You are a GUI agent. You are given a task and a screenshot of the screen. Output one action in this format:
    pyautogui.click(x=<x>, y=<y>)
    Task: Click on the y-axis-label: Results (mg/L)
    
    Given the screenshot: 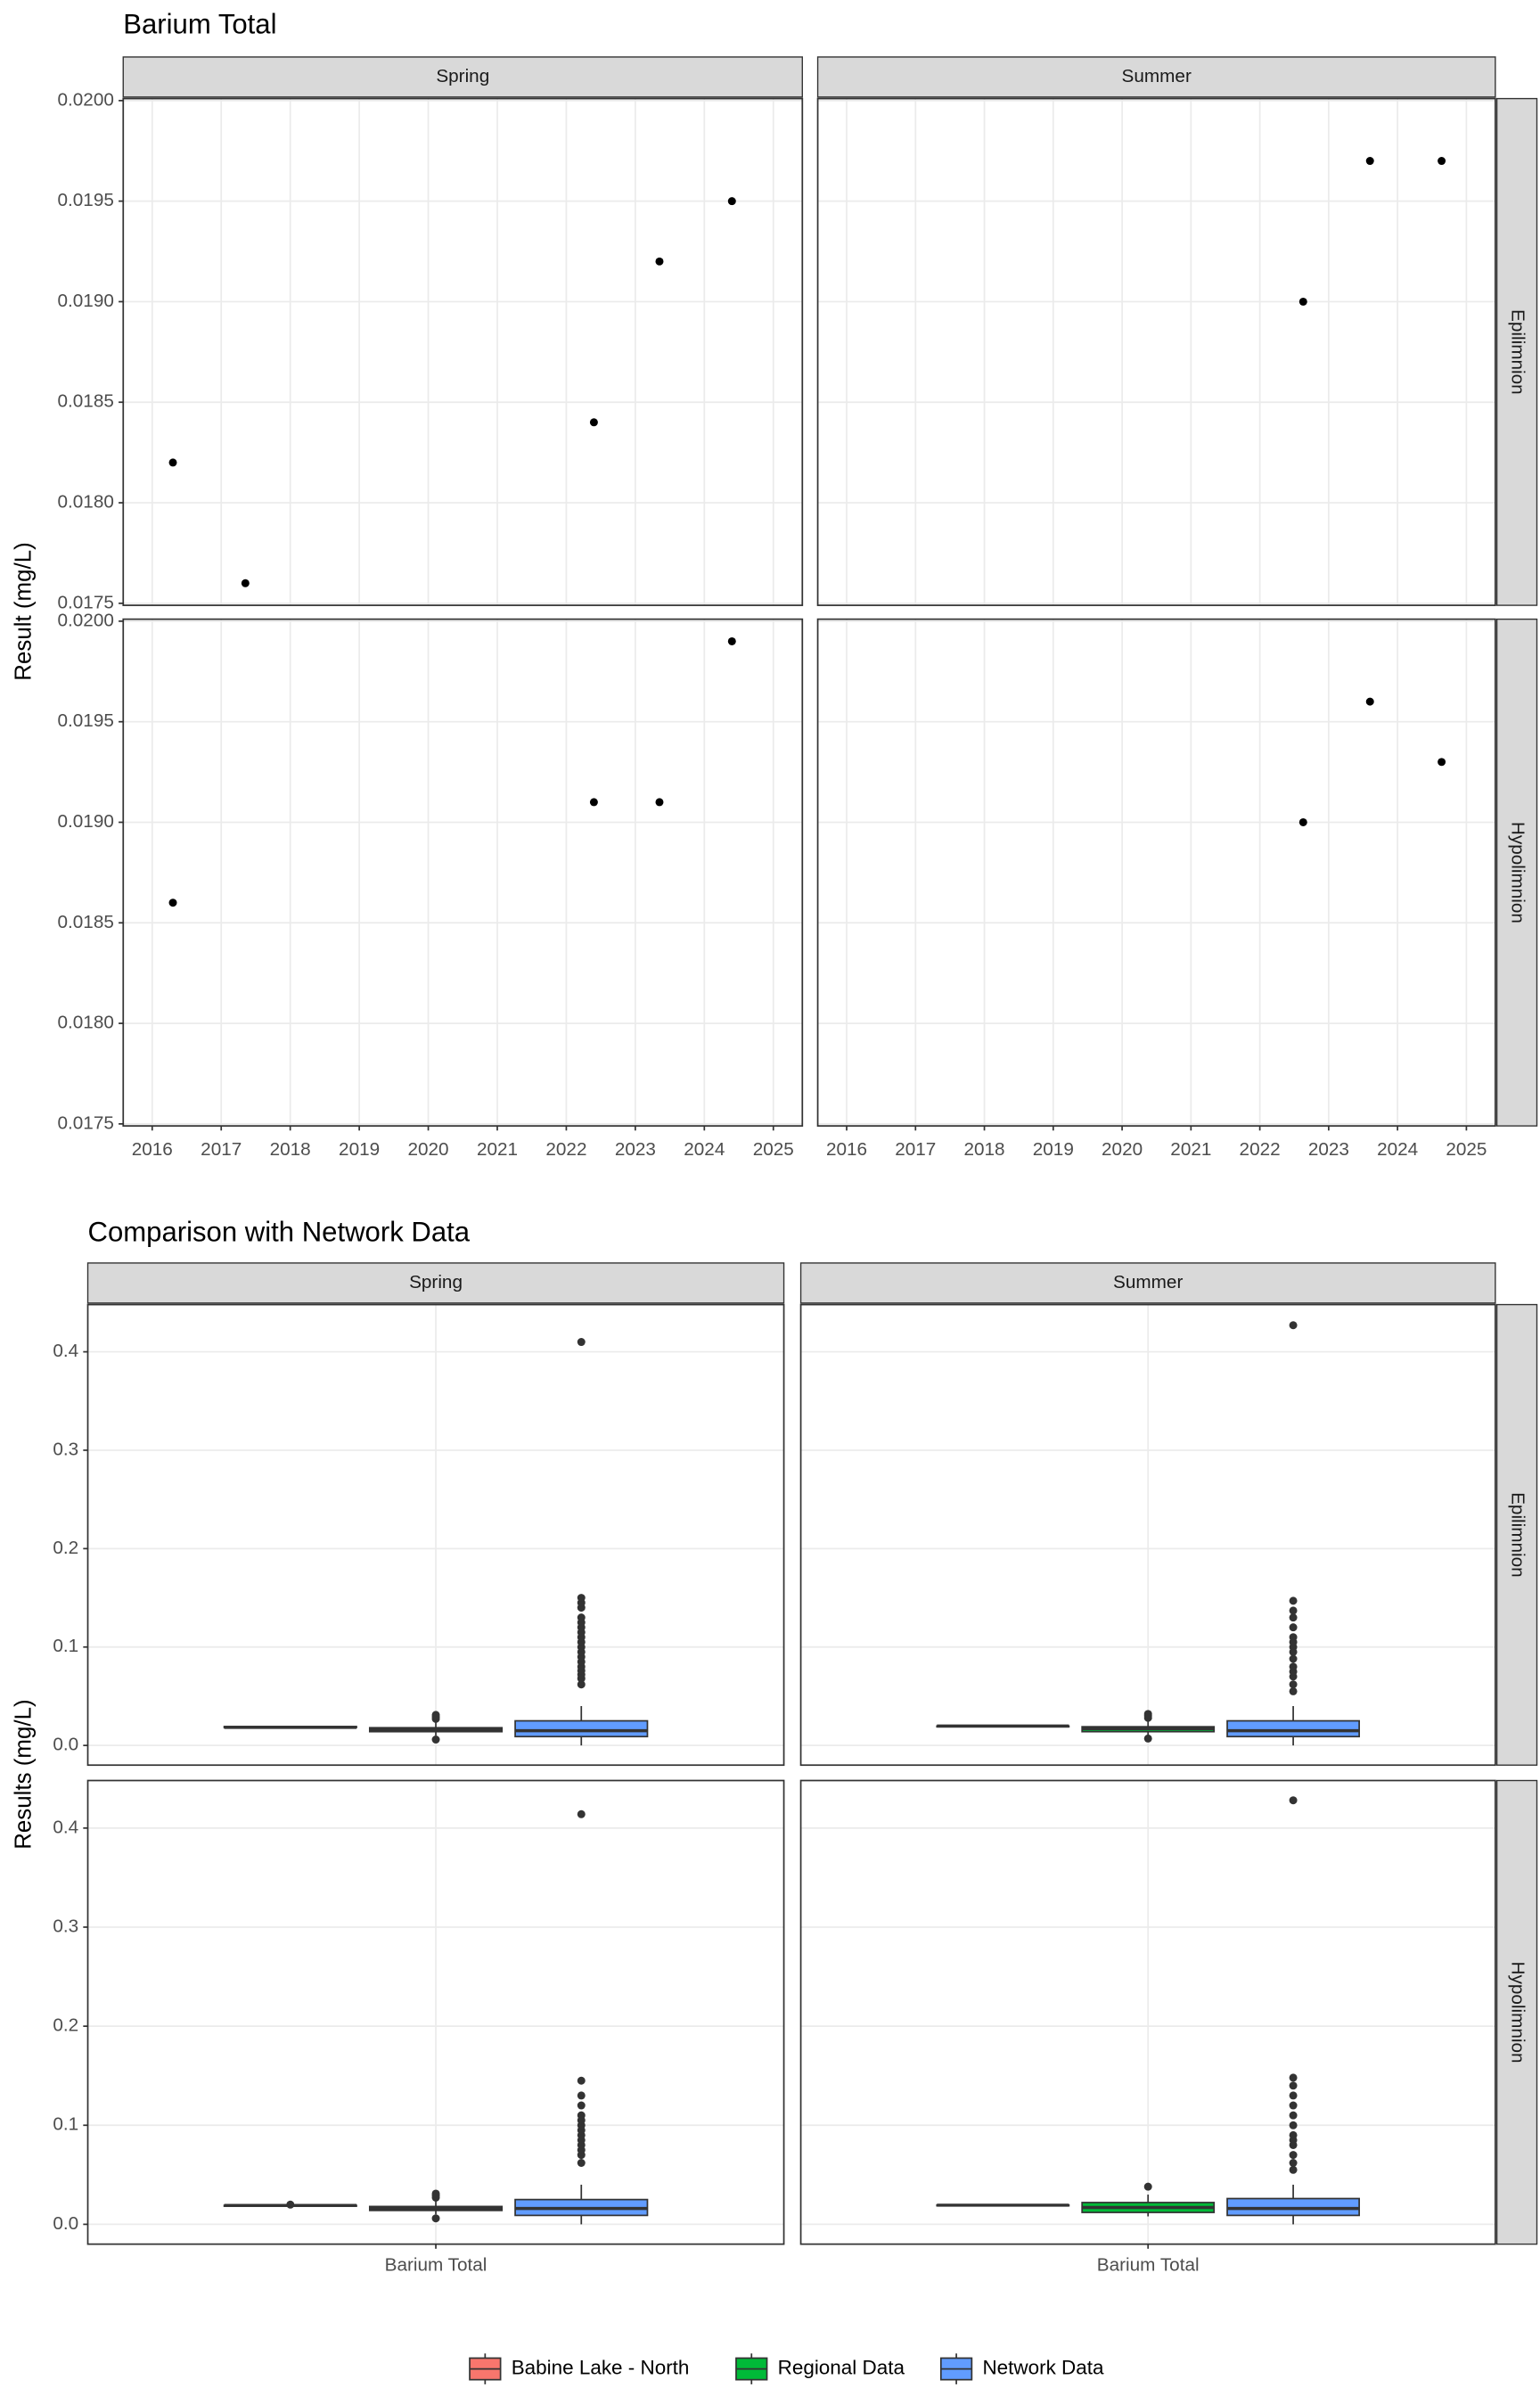 What is the action you would take?
    pyautogui.click(x=24, y=1774)
    